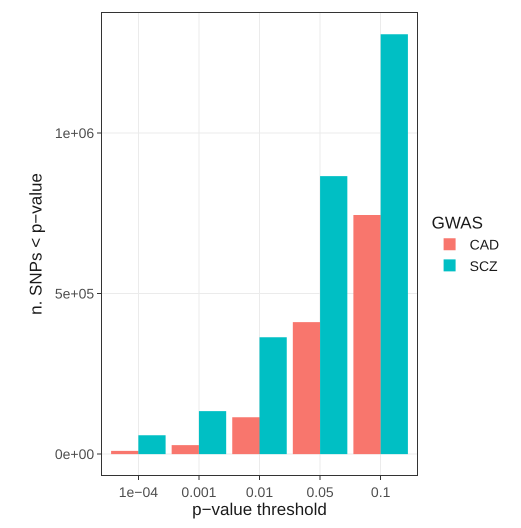  What do you see at coordinates (484, 266) in the screenshot?
I see `legend-label: SCZ` at bounding box center [484, 266].